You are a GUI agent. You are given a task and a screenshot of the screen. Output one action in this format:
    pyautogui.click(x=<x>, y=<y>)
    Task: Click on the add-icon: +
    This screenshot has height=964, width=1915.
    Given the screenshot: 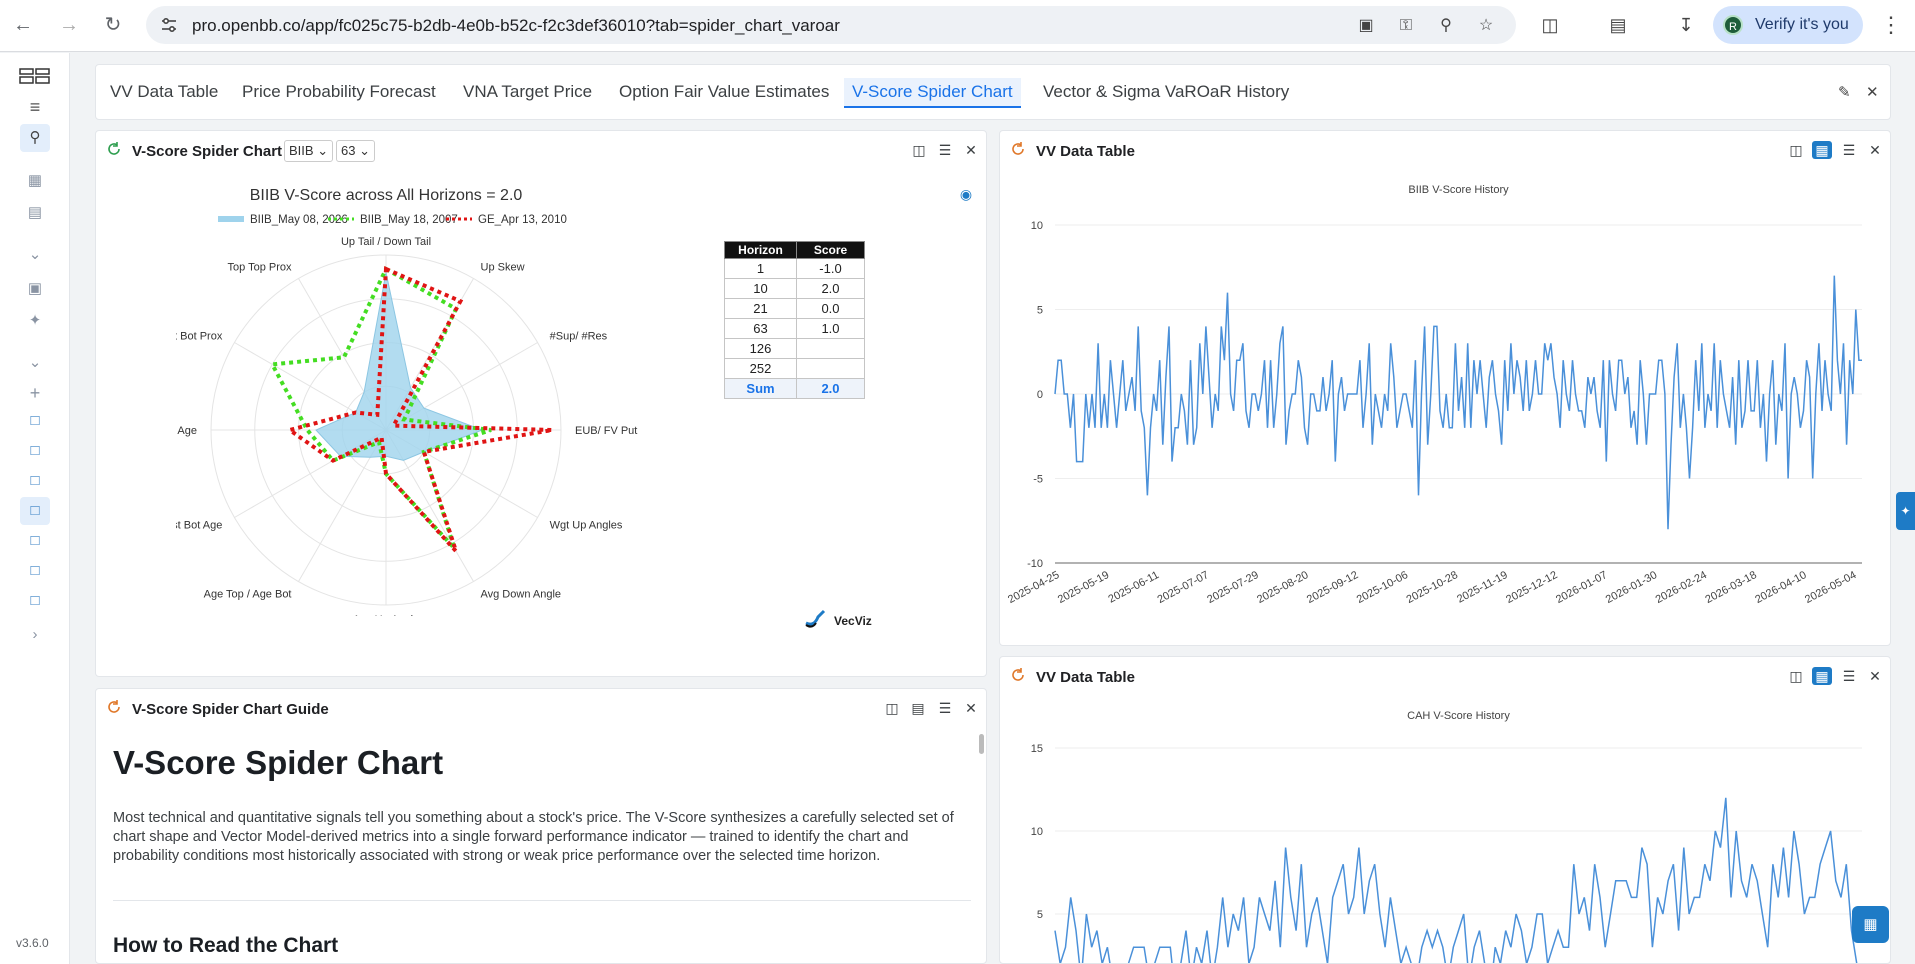 What is the action you would take?
    pyautogui.click(x=35, y=393)
    